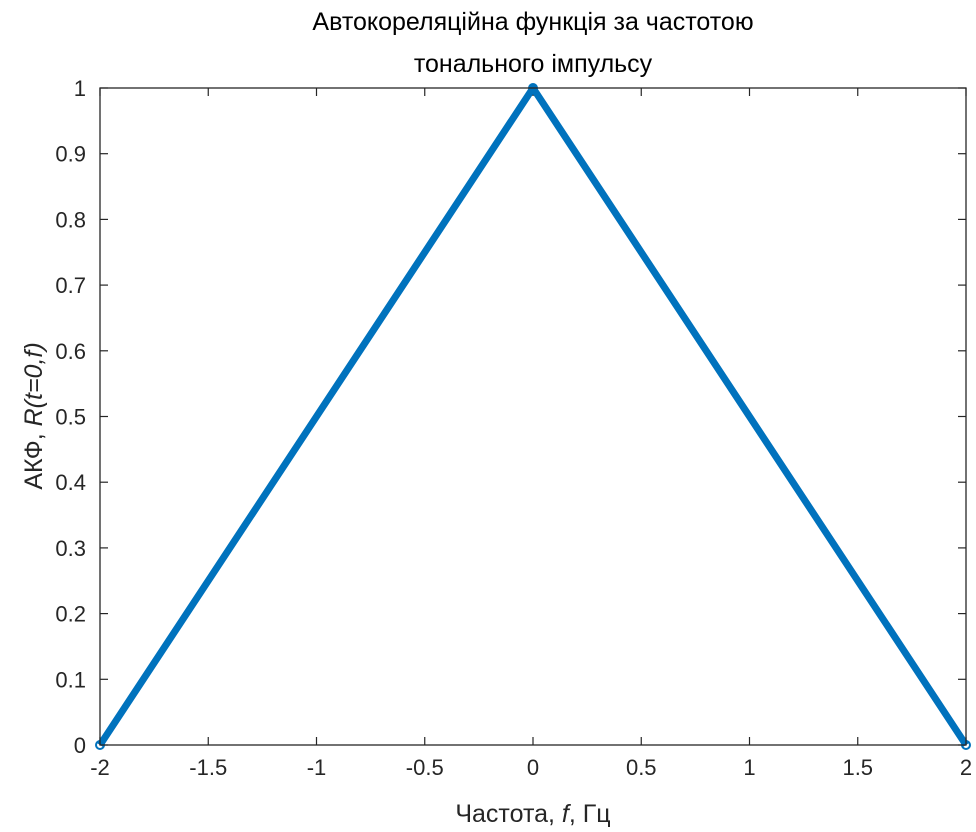 The width and height of the screenshot is (976, 832). I want to click on x-axis-label: Частота, f, Гц, so click(532, 814).